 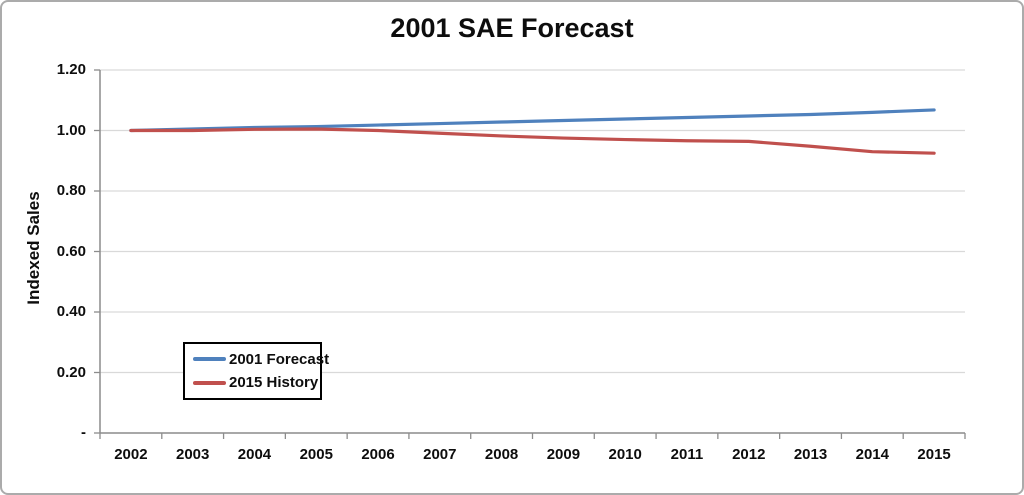 What do you see at coordinates (532, 120) in the screenshot?
I see `series-line-2001-forecast` at bounding box center [532, 120].